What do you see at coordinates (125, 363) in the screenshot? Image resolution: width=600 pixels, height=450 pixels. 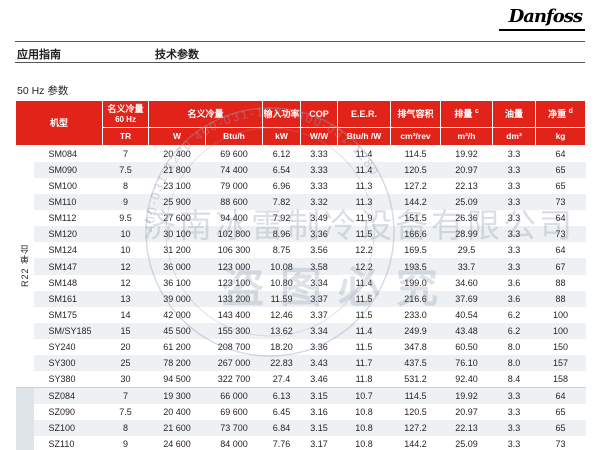 I see `cell-value: 25` at bounding box center [125, 363].